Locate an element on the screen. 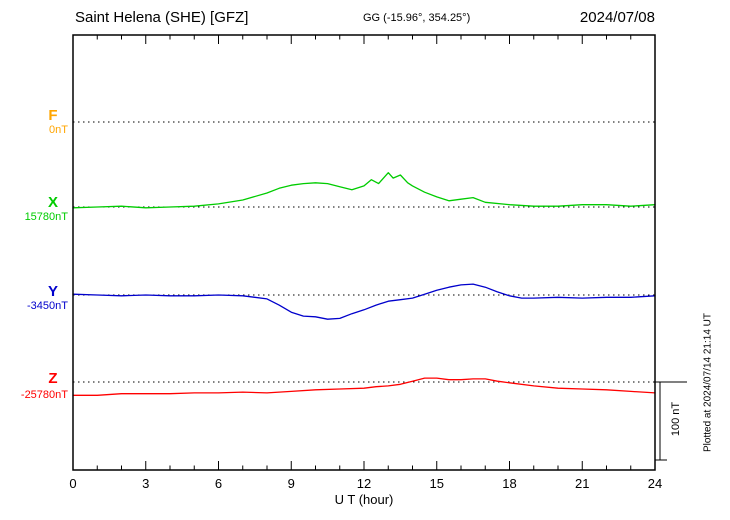 This screenshot has width=730, height=520. baseline-value-y: -3450nT is located at coordinates (47, 306).